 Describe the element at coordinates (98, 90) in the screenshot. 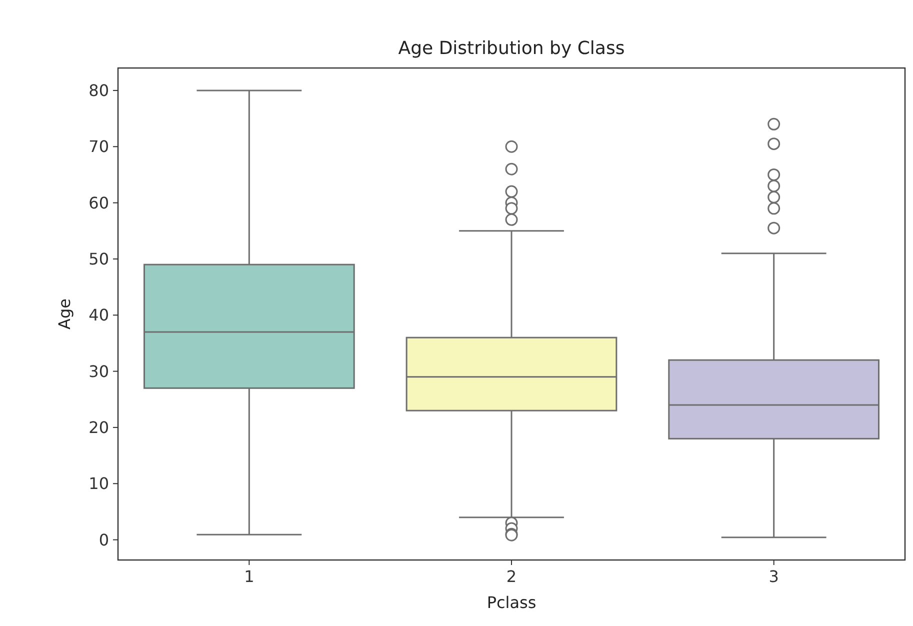

I see `y-tick-label: 80` at that location.